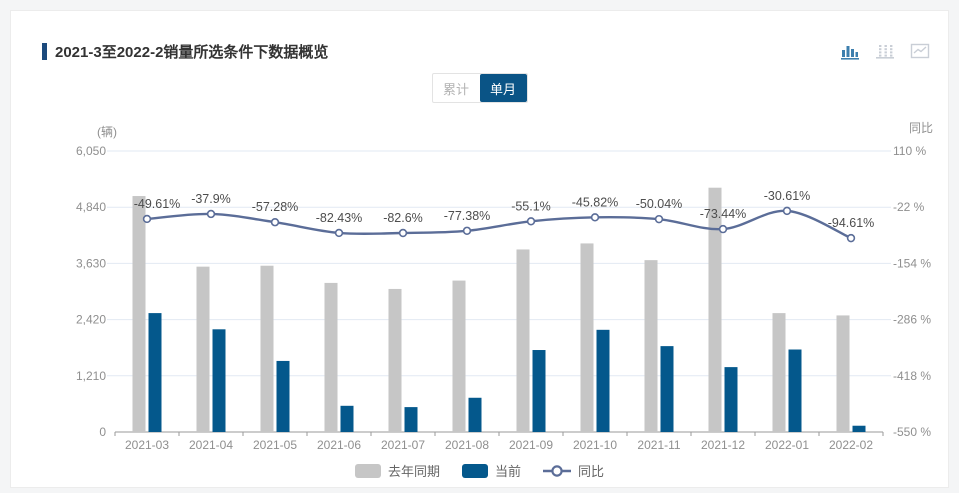  What do you see at coordinates (275, 445) in the screenshot?
I see `x-axis-label: 2021-05` at bounding box center [275, 445].